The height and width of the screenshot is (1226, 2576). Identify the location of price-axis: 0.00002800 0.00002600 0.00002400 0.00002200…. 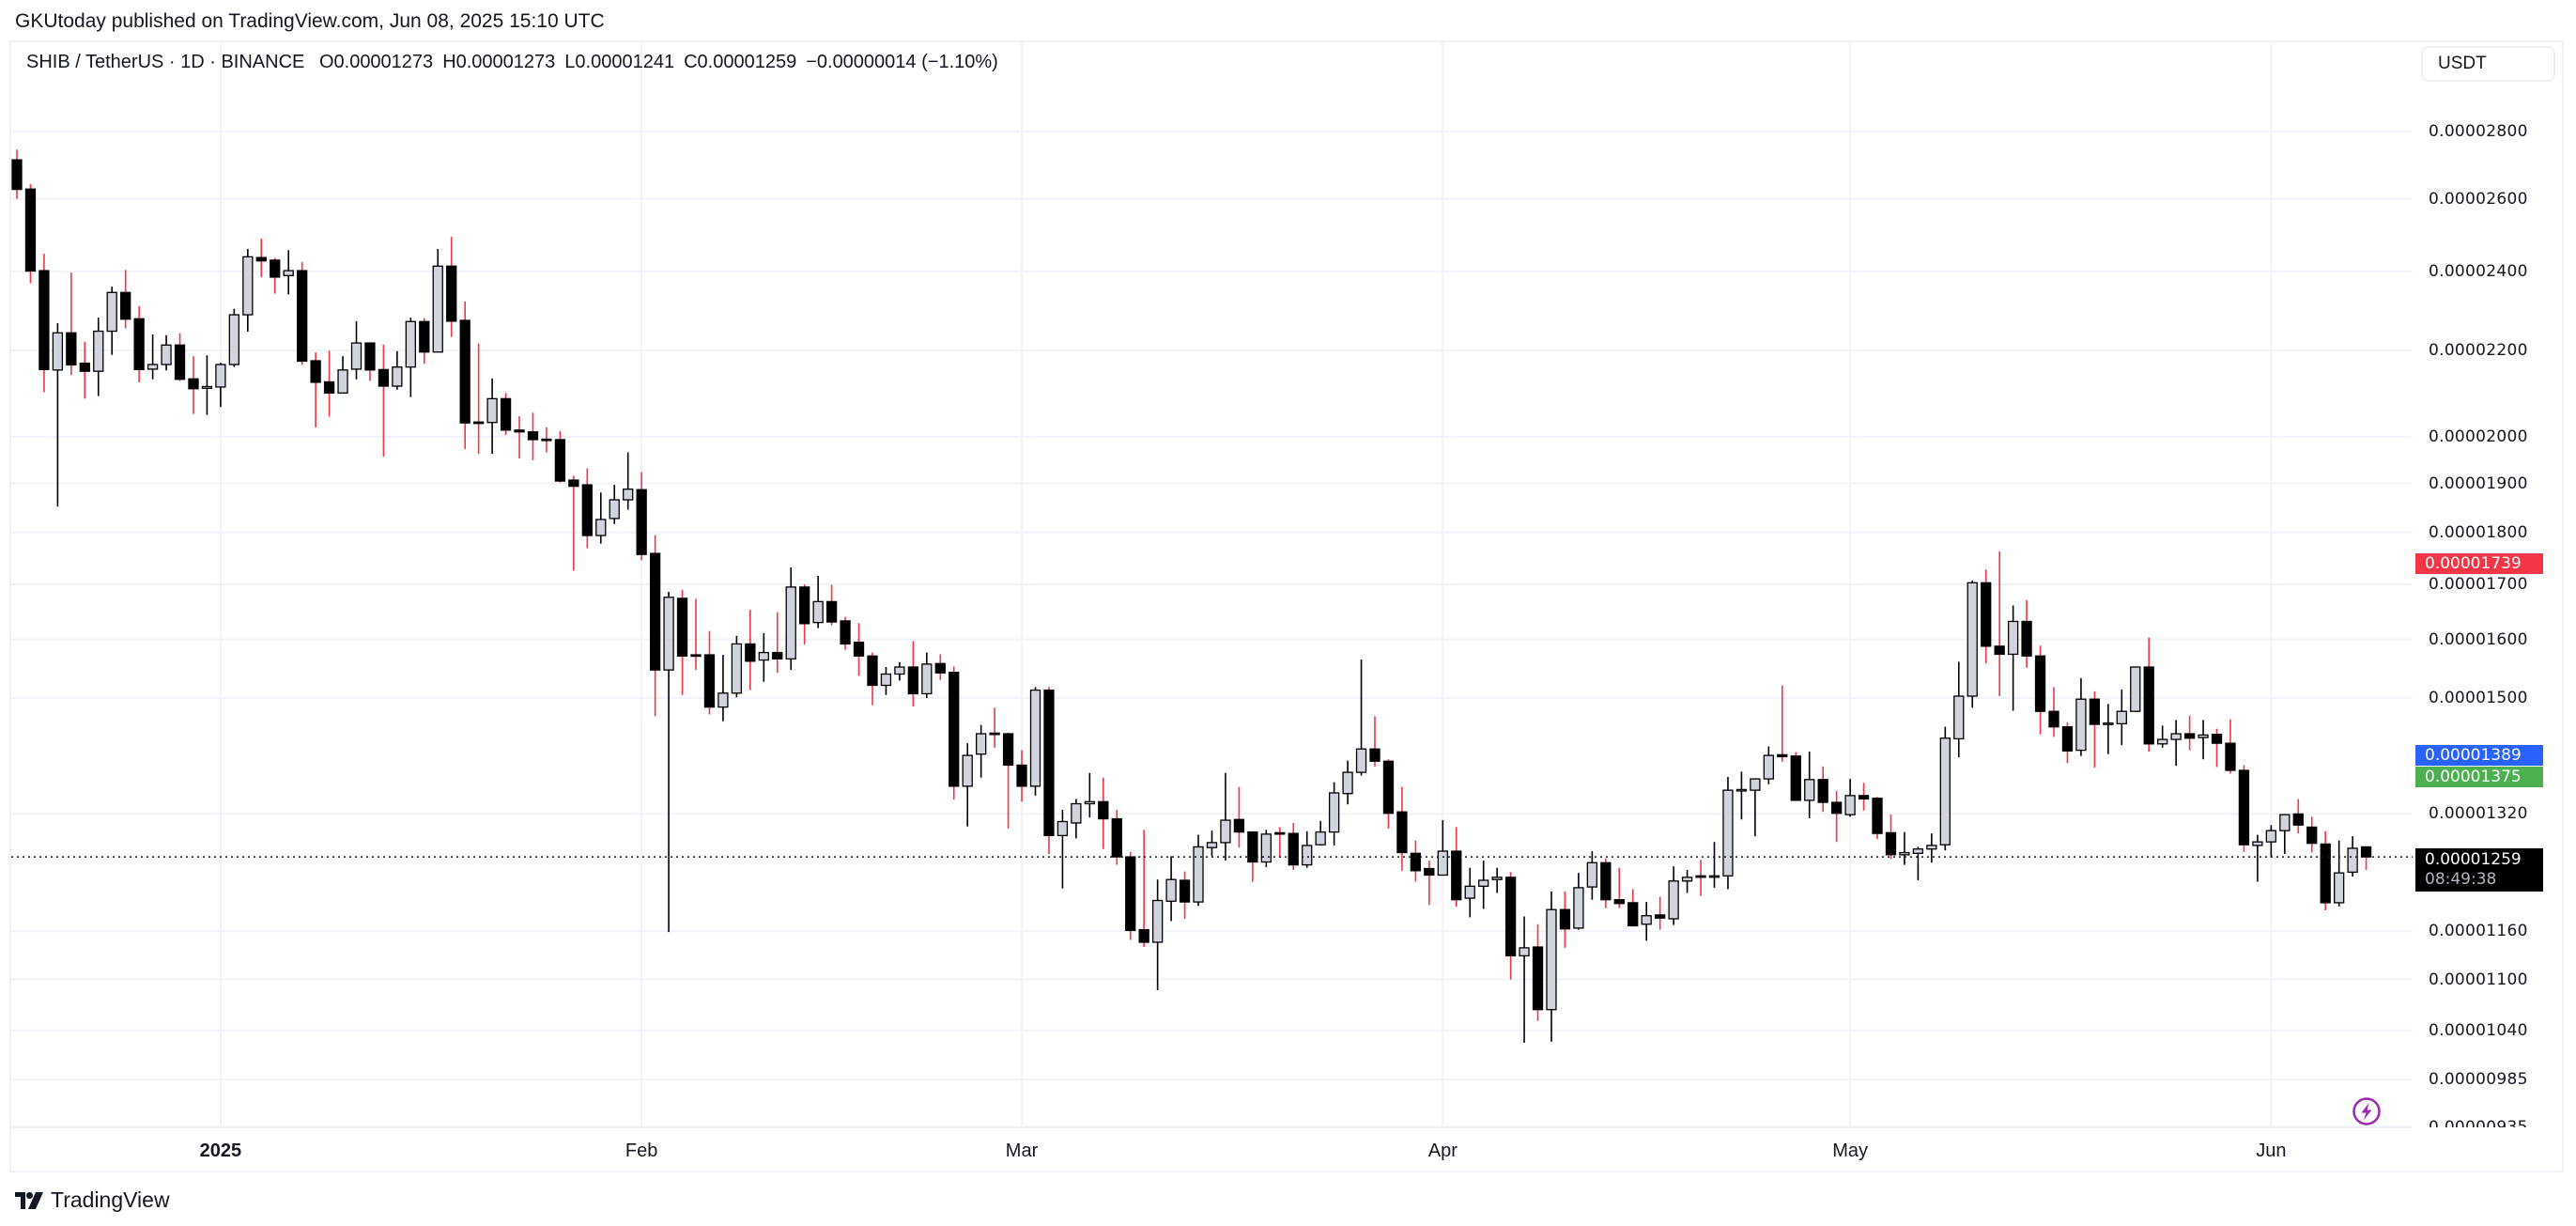
(2488, 583).